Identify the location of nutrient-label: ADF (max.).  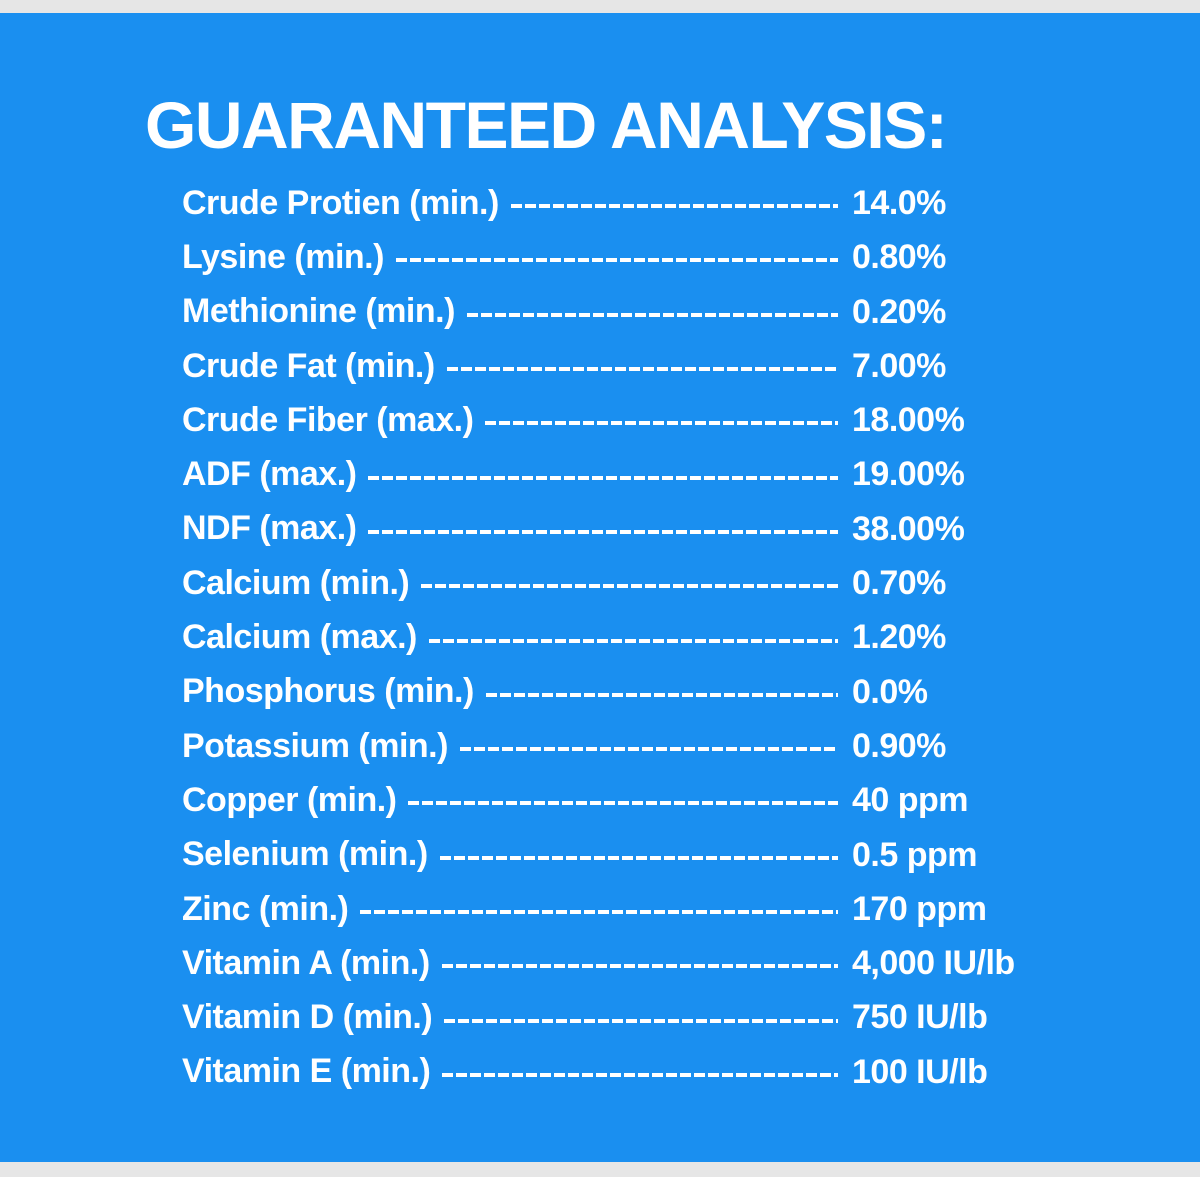
(269, 474).